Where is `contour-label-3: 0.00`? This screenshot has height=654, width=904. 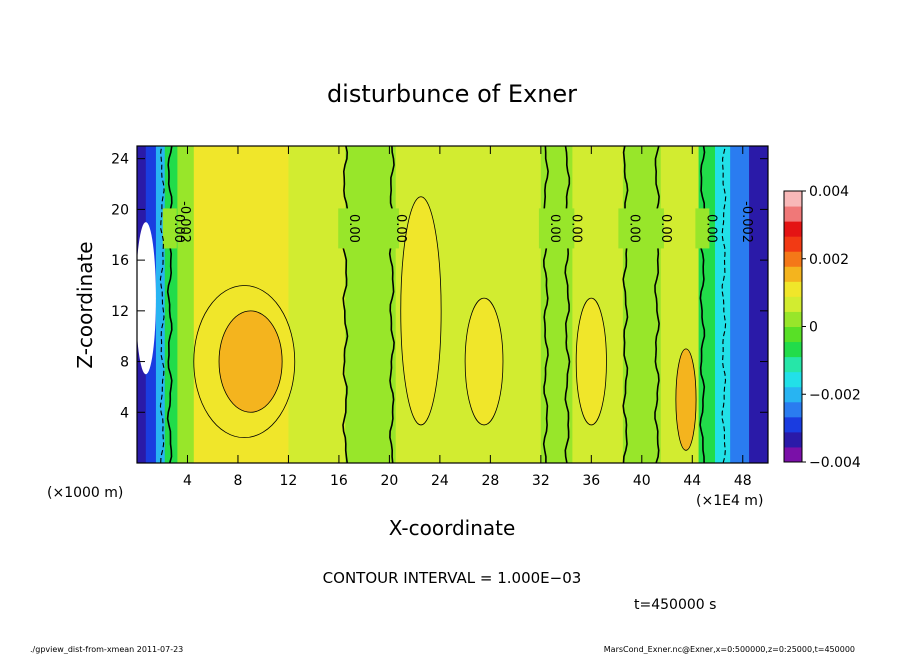
contour-label-3: 0.00 is located at coordinates (554, 228).